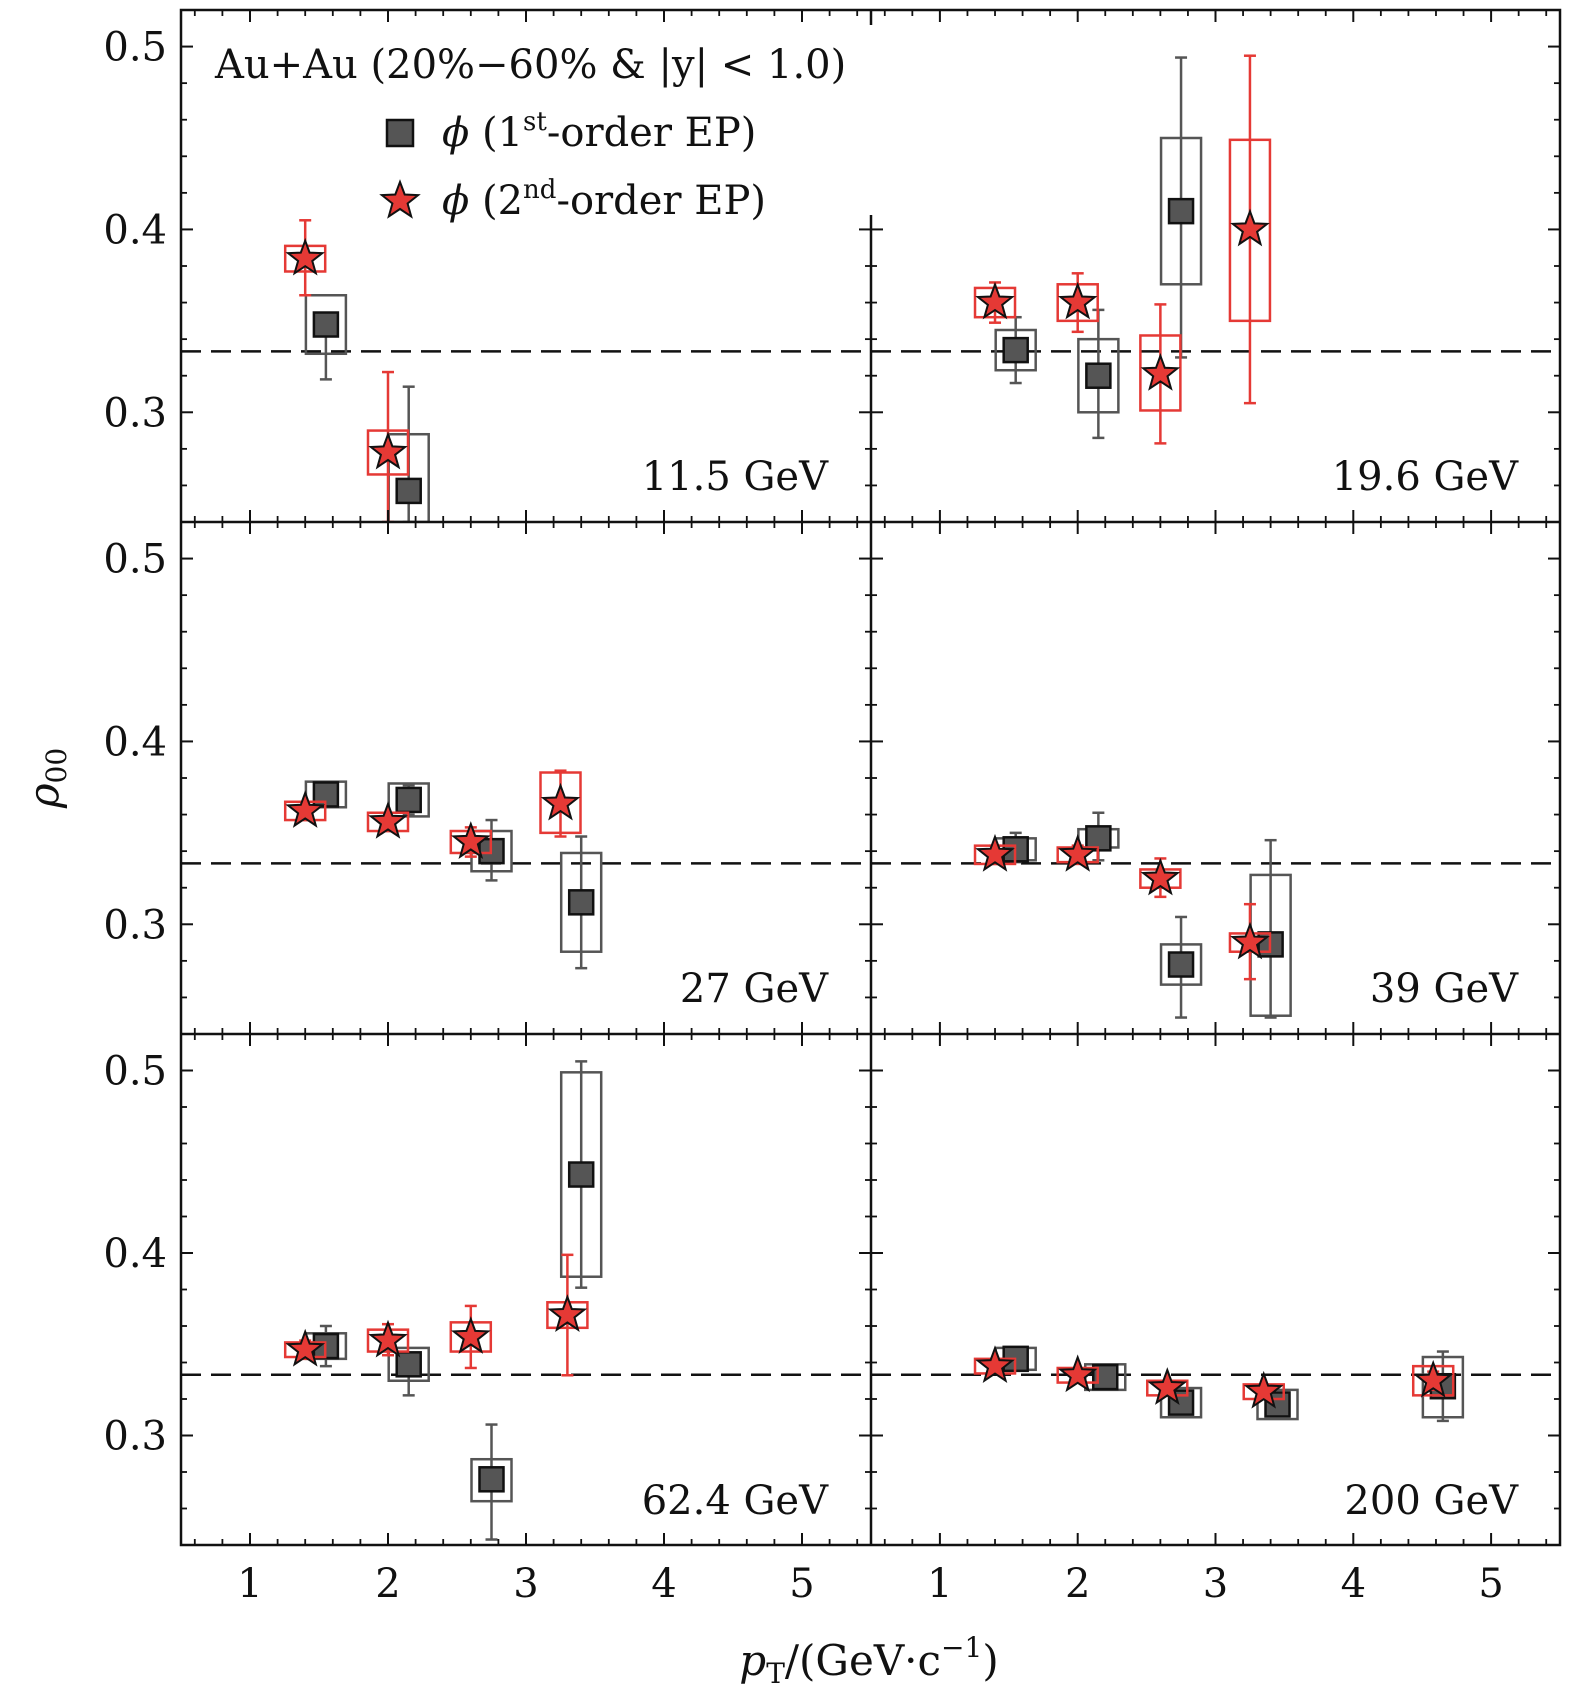 This screenshot has height=1703, width=1575. What do you see at coordinates (526, 1300) in the screenshot?
I see `panel-62-4-gev` at bounding box center [526, 1300].